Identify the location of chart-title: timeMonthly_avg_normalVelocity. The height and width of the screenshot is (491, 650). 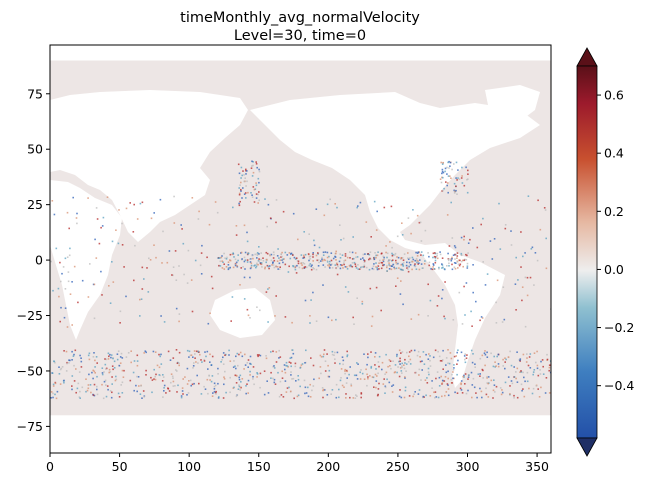
(300, 18).